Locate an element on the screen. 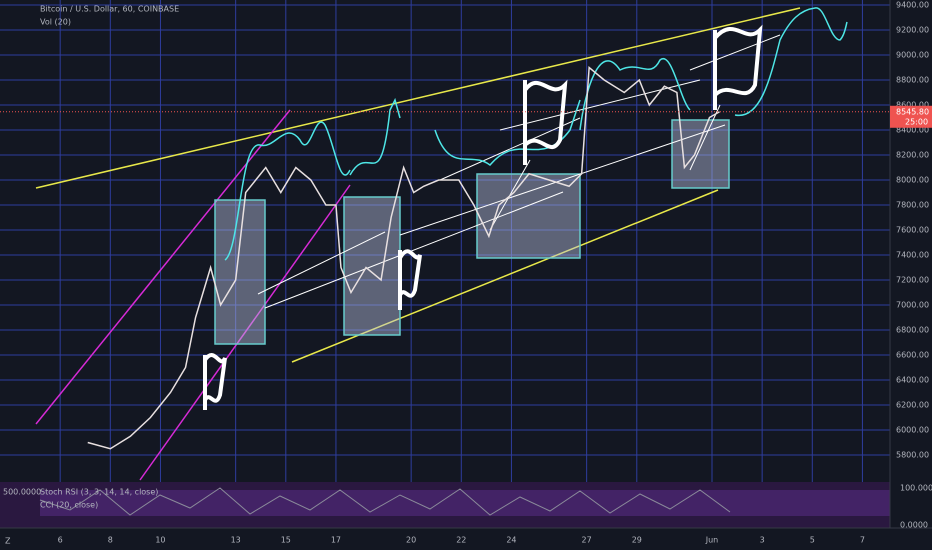 This screenshot has height=550, width=932. x-tick-label: 5 is located at coordinates (812, 540).